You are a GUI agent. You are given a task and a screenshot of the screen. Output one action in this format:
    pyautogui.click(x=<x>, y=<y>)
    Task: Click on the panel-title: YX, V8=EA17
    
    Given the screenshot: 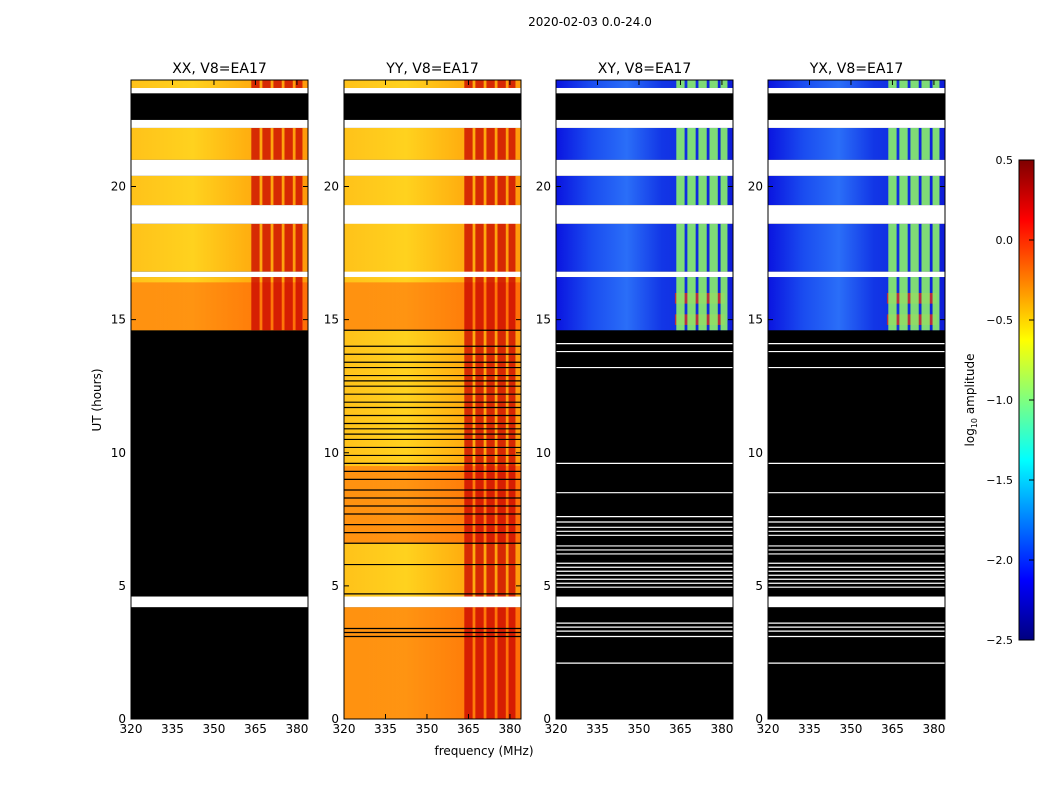 What is the action you would take?
    pyautogui.click(x=856, y=69)
    